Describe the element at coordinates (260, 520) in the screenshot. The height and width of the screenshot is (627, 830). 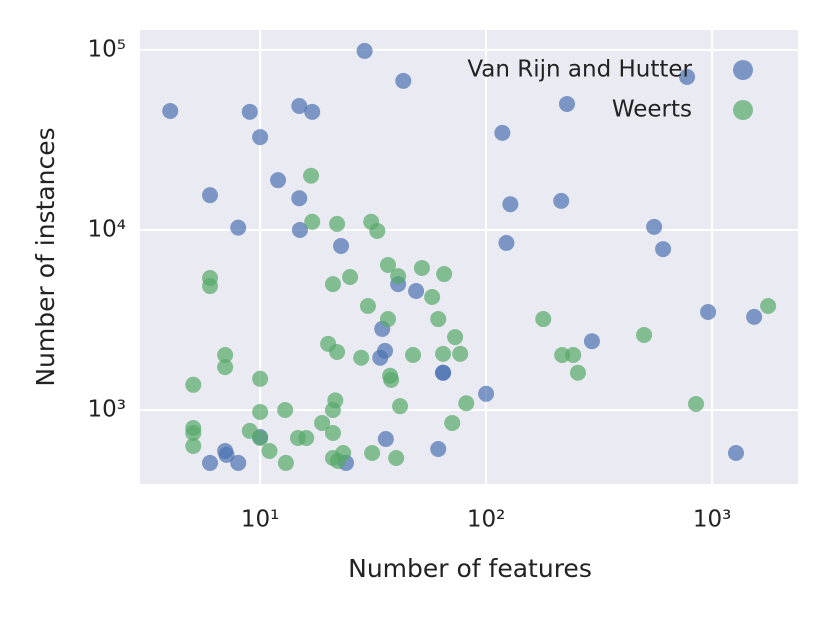
I see `x-tick-label: 10¹` at that location.